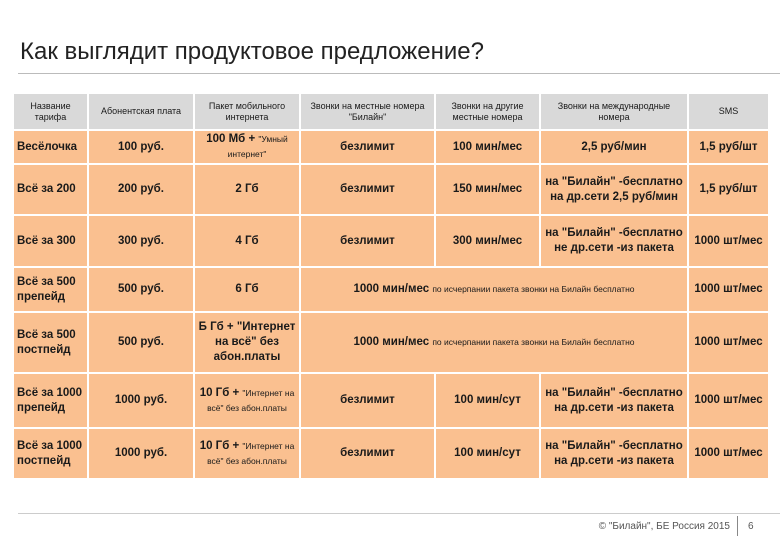 This screenshot has height=540, width=780. What do you see at coordinates (751, 526) in the screenshot?
I see `page-number: 6` at bounding box center [751, 526].